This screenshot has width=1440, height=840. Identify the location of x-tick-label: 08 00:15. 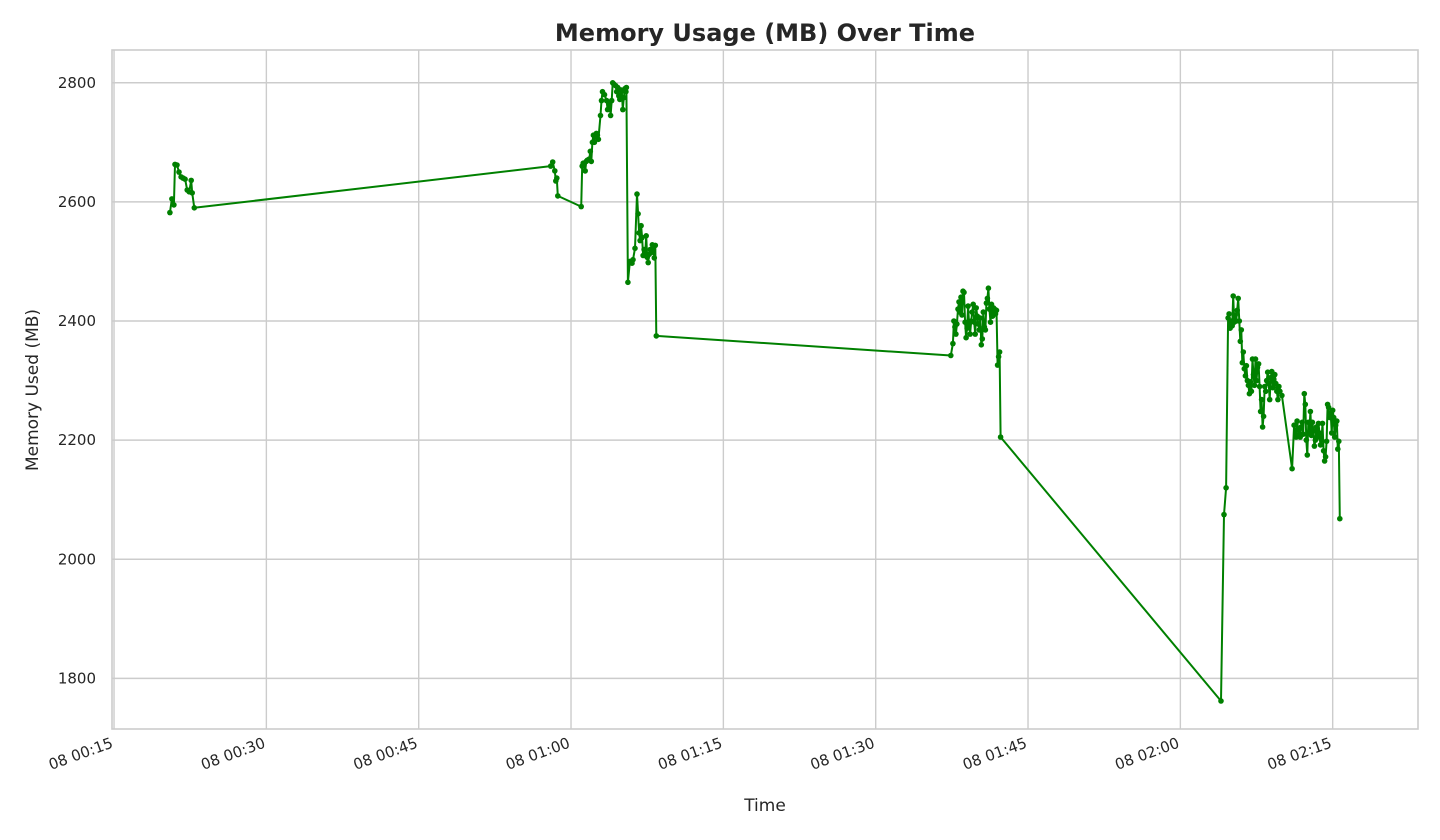
(80, 754).